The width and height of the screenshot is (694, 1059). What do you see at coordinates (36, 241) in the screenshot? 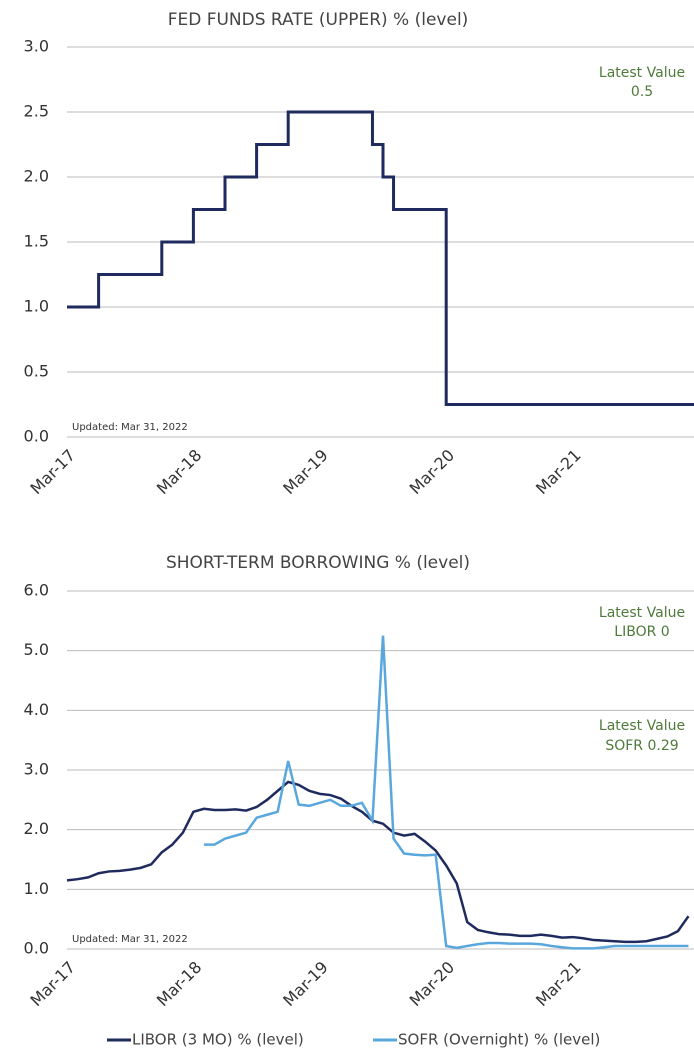
I see `y-tick-label: 1.5` at bounding box center [36, 241].